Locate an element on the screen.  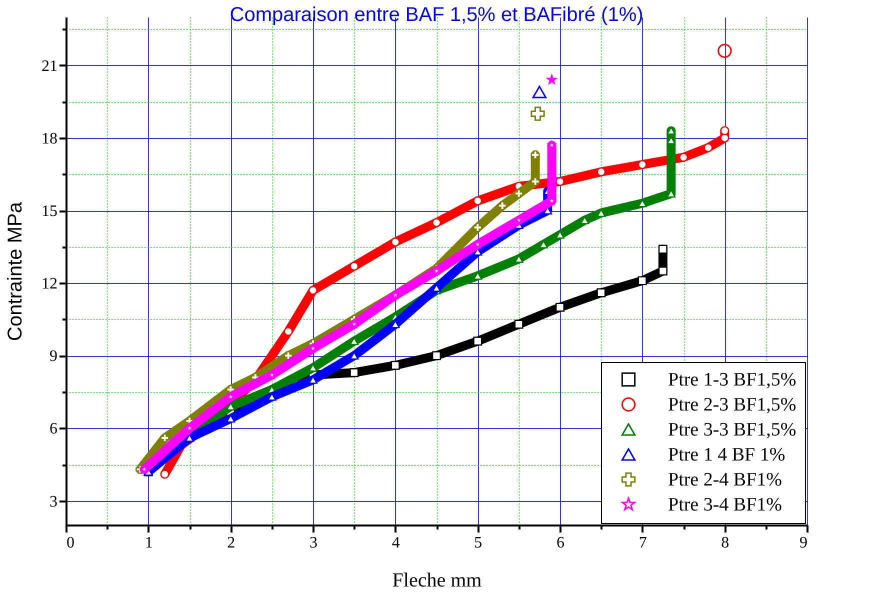
chart-title: Comparaison entre BAF 1,5% et BAFibré (1%) is located at coordinates (437, 15).